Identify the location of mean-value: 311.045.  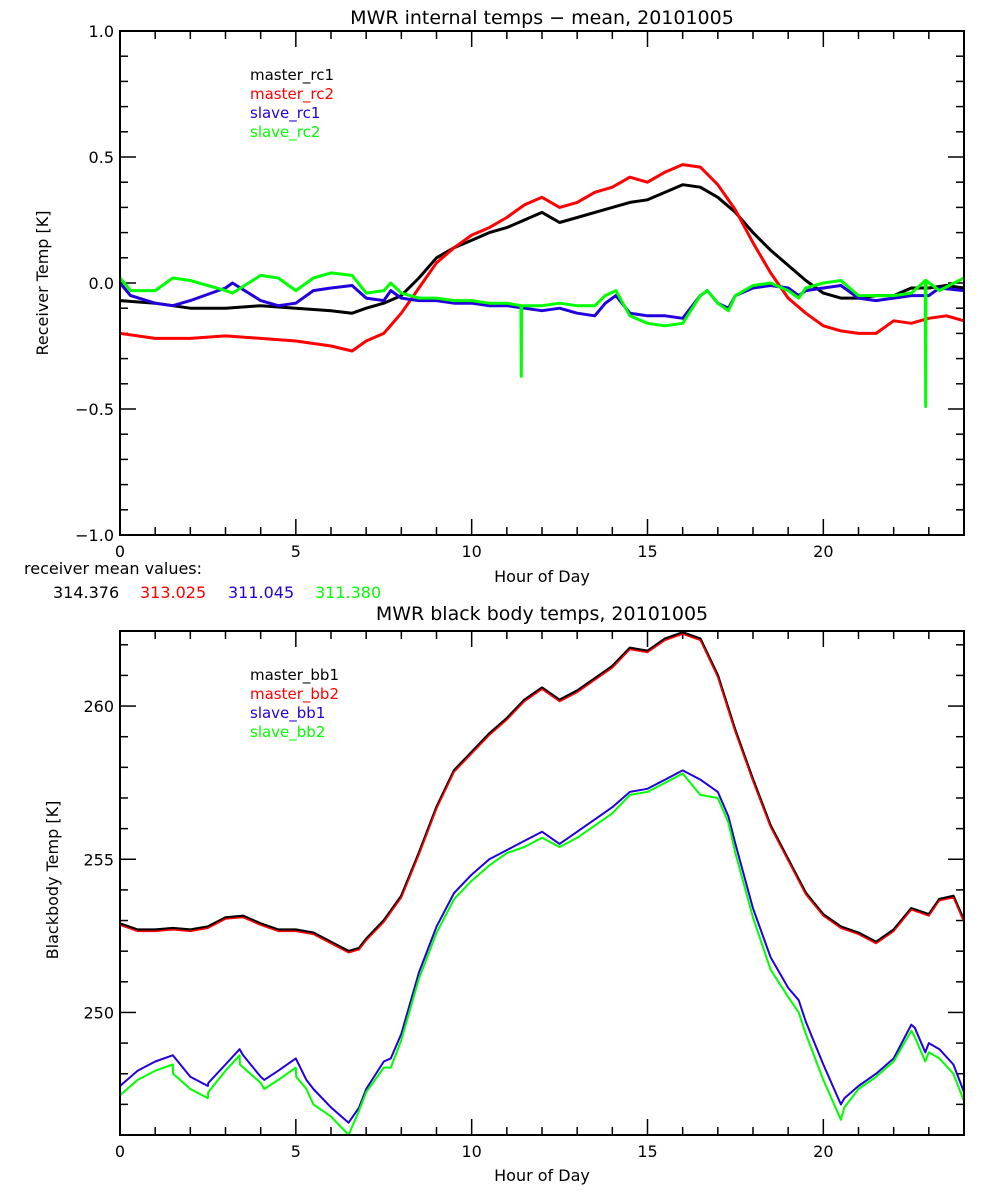
(261, 592).